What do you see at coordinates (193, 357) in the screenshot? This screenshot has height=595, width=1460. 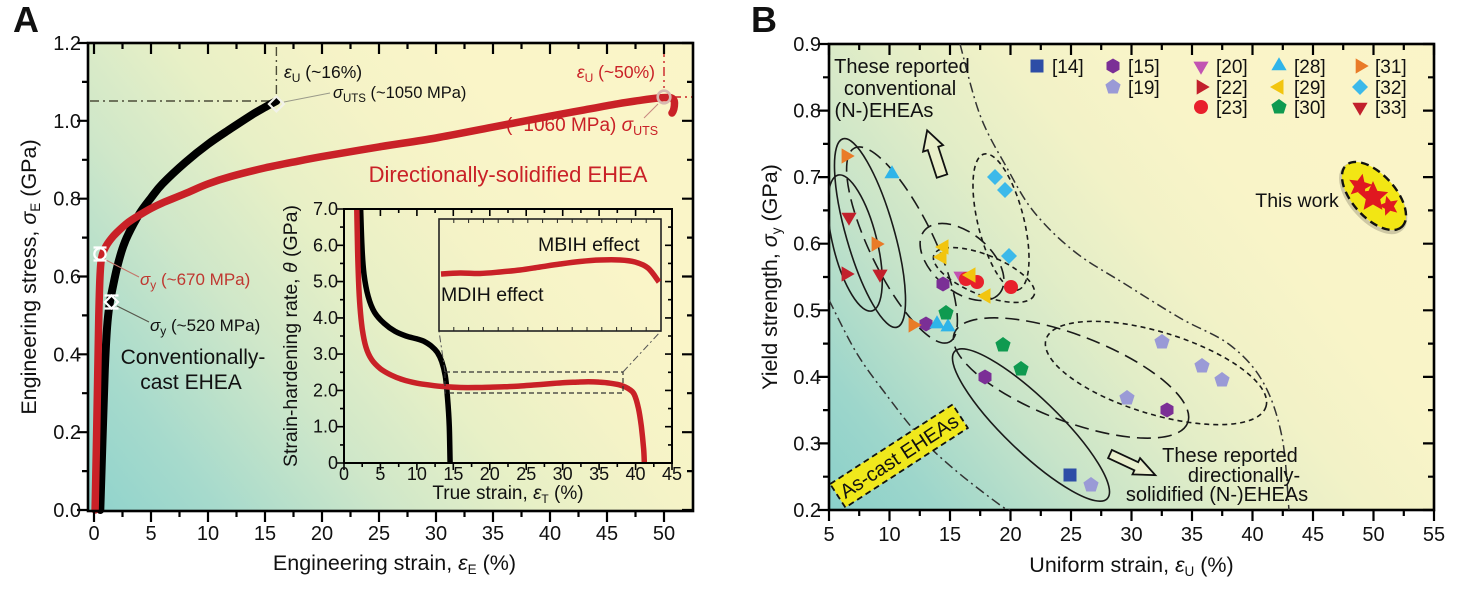 I see `svg-text: Conventionally-` at bounding box center [193, 357].